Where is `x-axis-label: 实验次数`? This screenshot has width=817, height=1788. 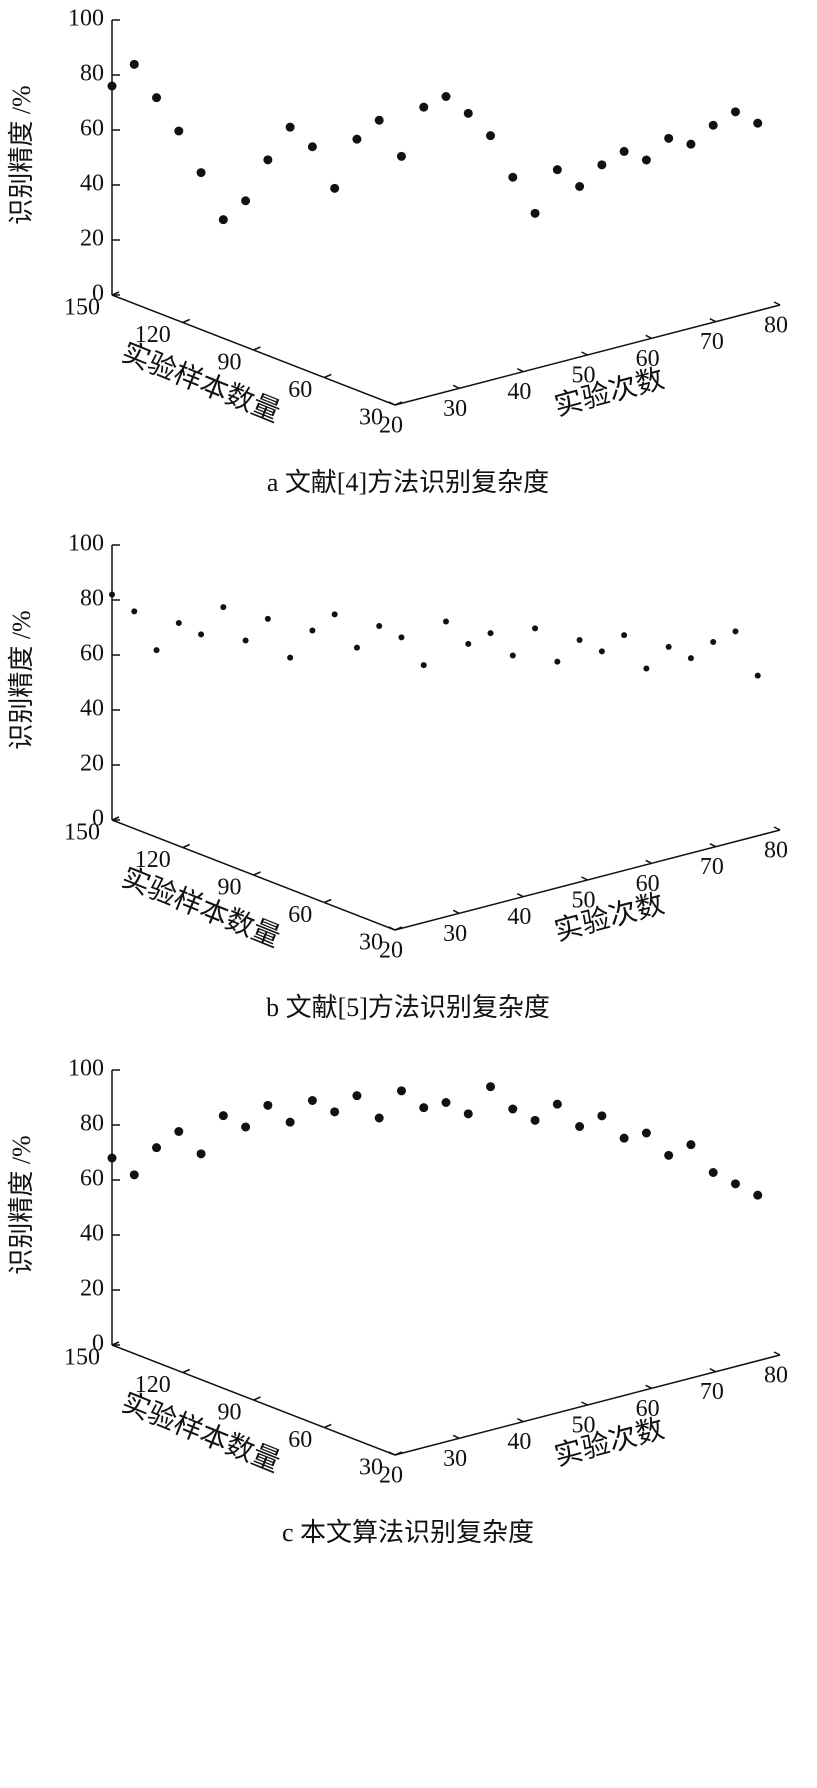
x-axis-label: 实验次数 is located at coordinates (609, 918).